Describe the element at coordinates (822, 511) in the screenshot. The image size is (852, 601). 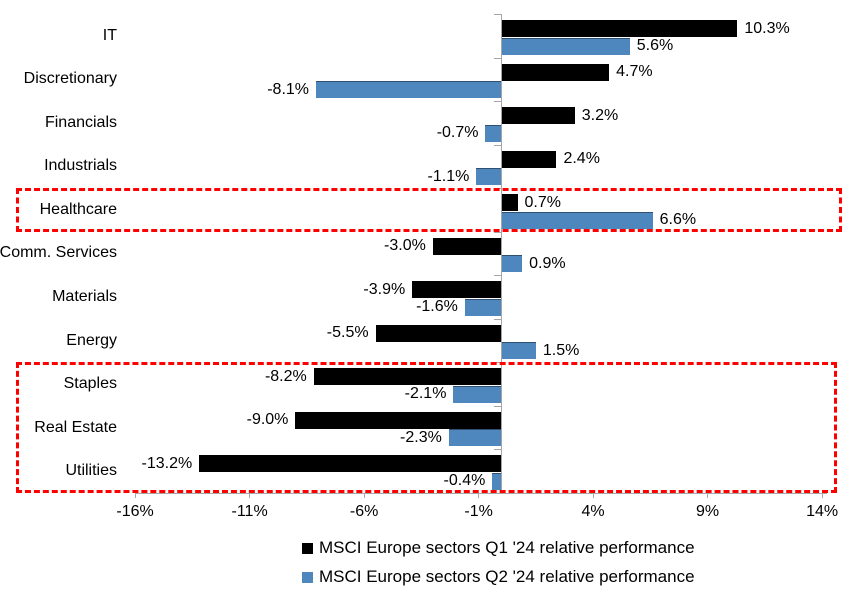
I see `x-axis-tick-label-6: 14%` at that location.